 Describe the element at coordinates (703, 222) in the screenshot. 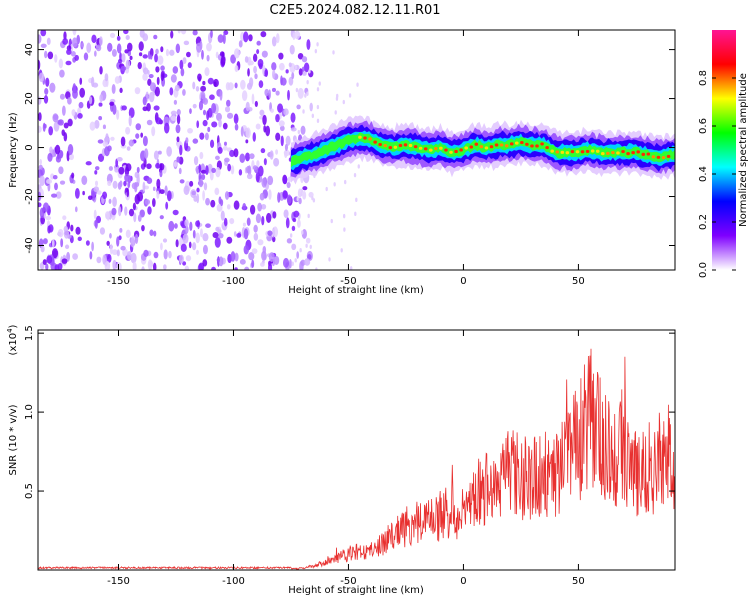

I see `colorbar-tick-label: 0.2` at that location.